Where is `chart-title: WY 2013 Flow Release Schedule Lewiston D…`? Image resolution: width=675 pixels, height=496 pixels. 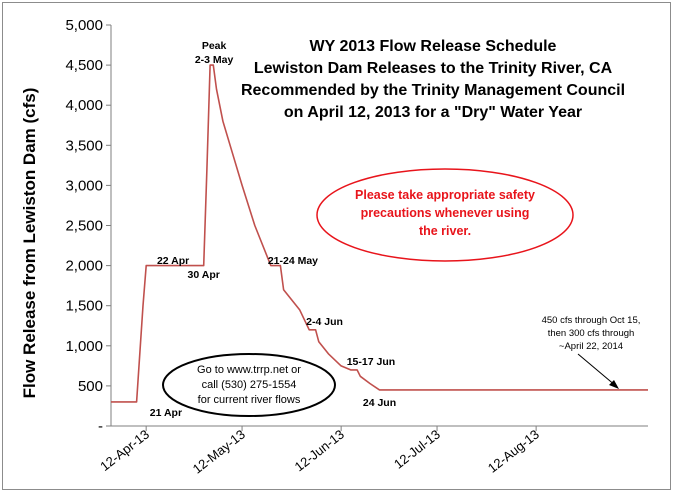
chart-title: WY 2013 Flow Release Schedule Lewiston D… is located at coordinates (433, 79).